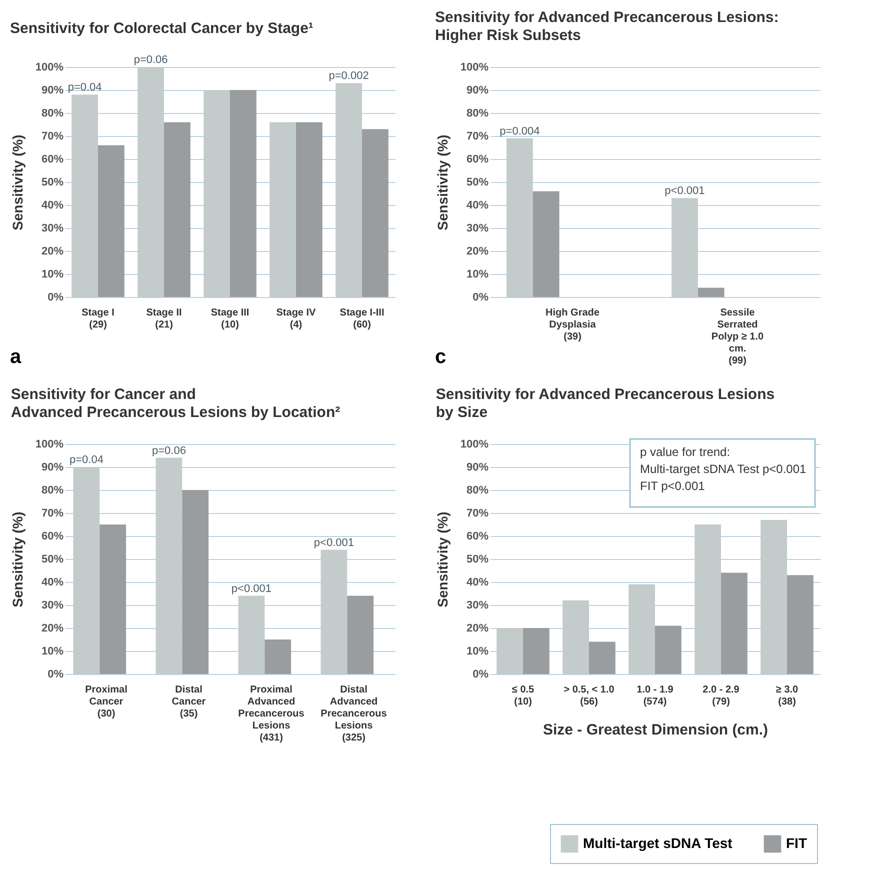 Image resolution: width=883 pixels, height=879 pixels. What do you see at coordinates (723, 469) in the screenshot?
I see `annotation: Multi-target sDNA Test p<0.001` at bounding box center [723, 469].